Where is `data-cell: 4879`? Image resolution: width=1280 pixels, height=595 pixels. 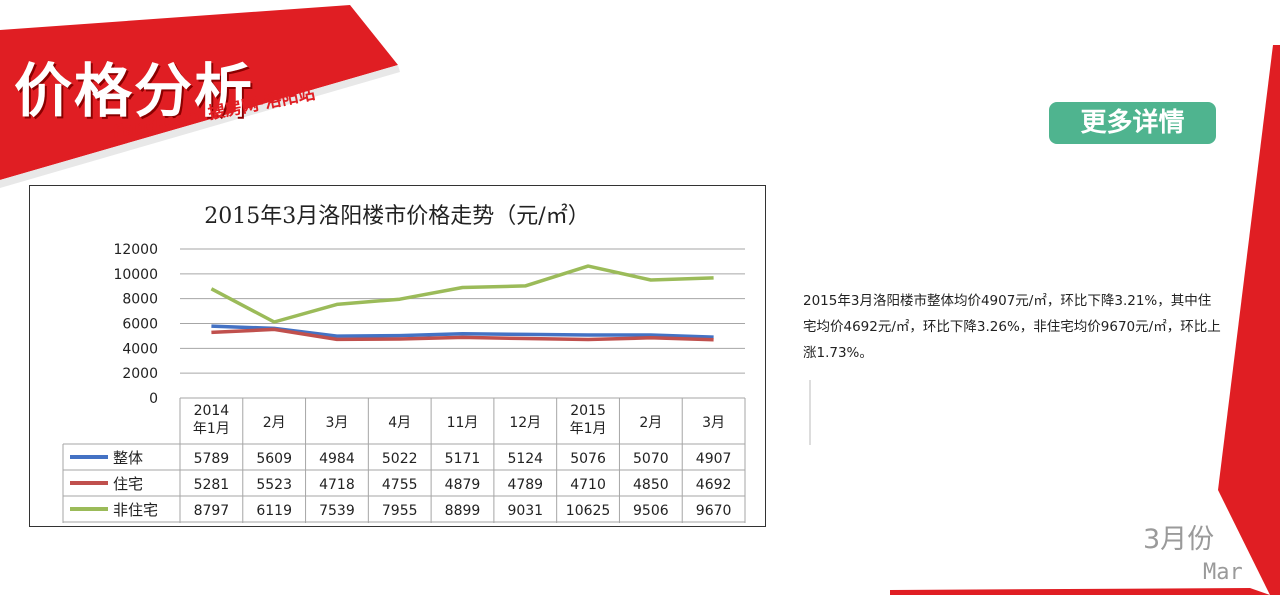 data-cell: 4879 is located at coordinates (463, 485).